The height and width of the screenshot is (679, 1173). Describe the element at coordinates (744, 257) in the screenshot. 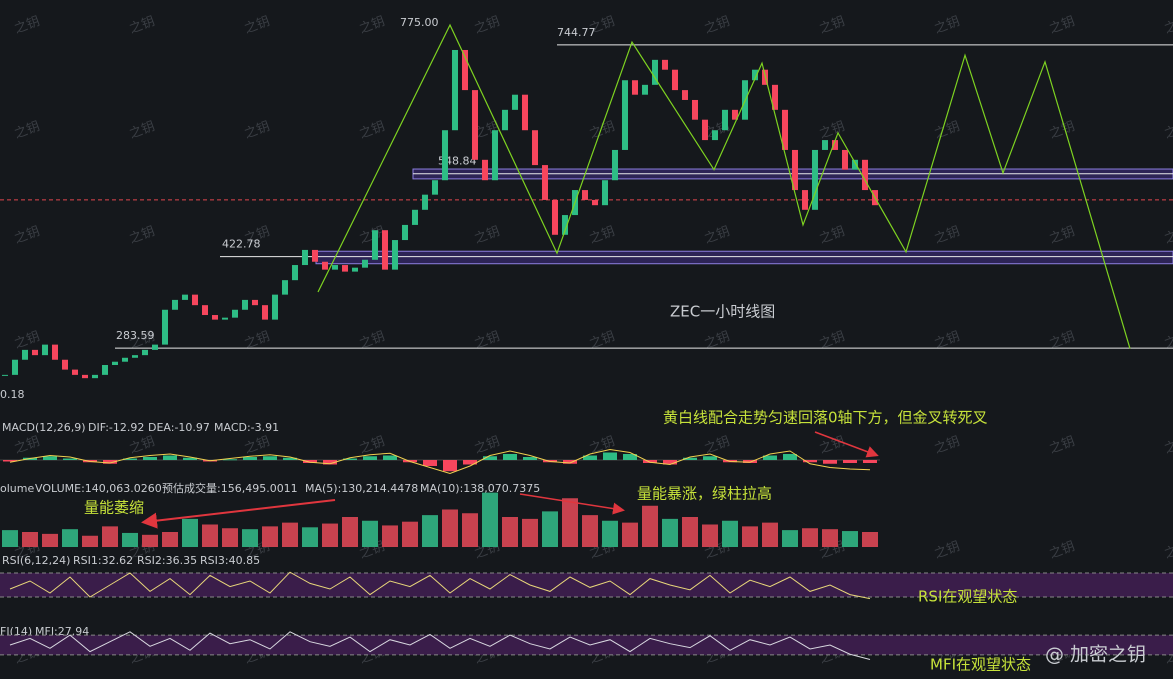

I see `support-zone` at that location.